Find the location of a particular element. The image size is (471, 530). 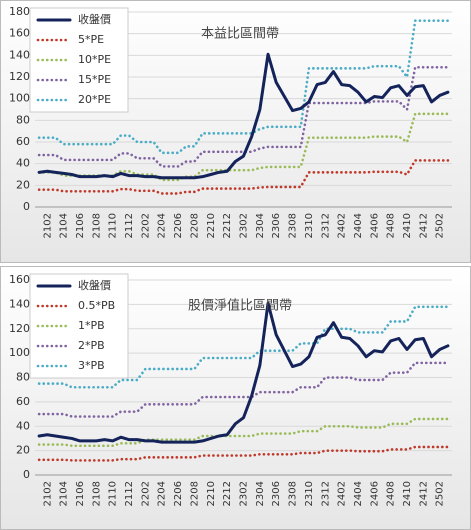

legend-label: 10*PE is located at coordinates (94, 59).